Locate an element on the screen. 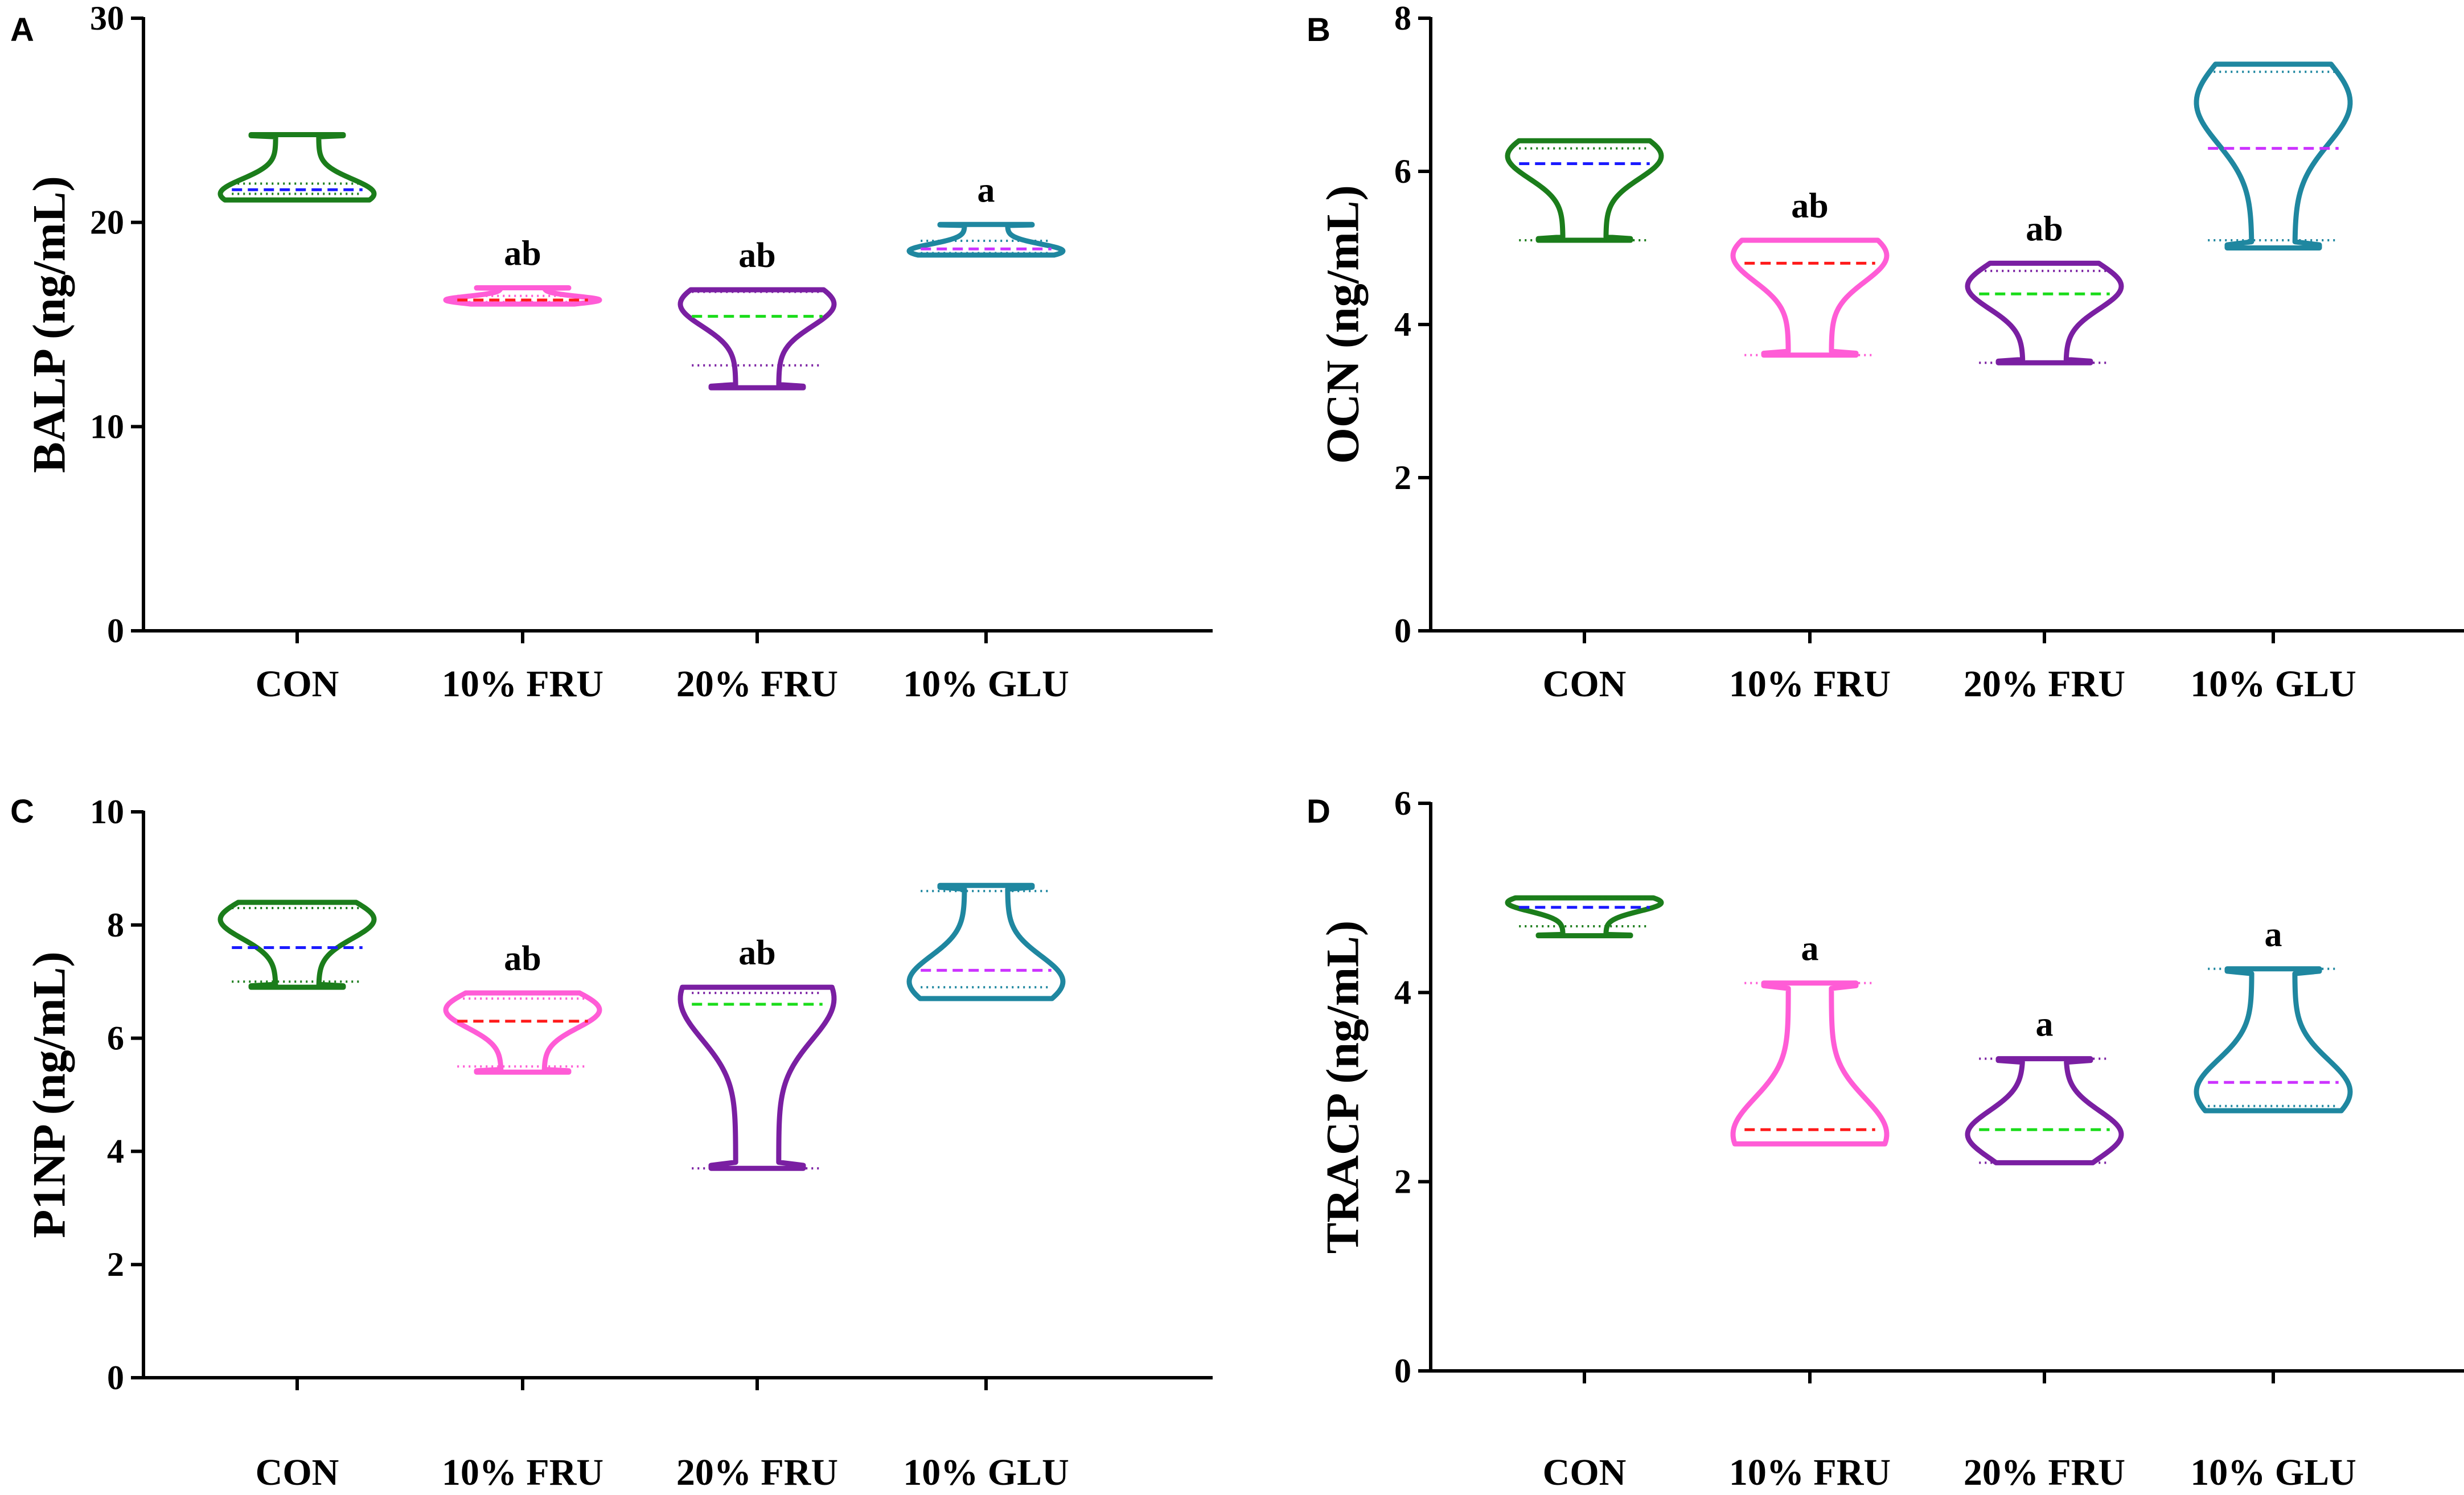  y-axis-title: P1NP (ng/mL) is located at coordinates (49, 1094).